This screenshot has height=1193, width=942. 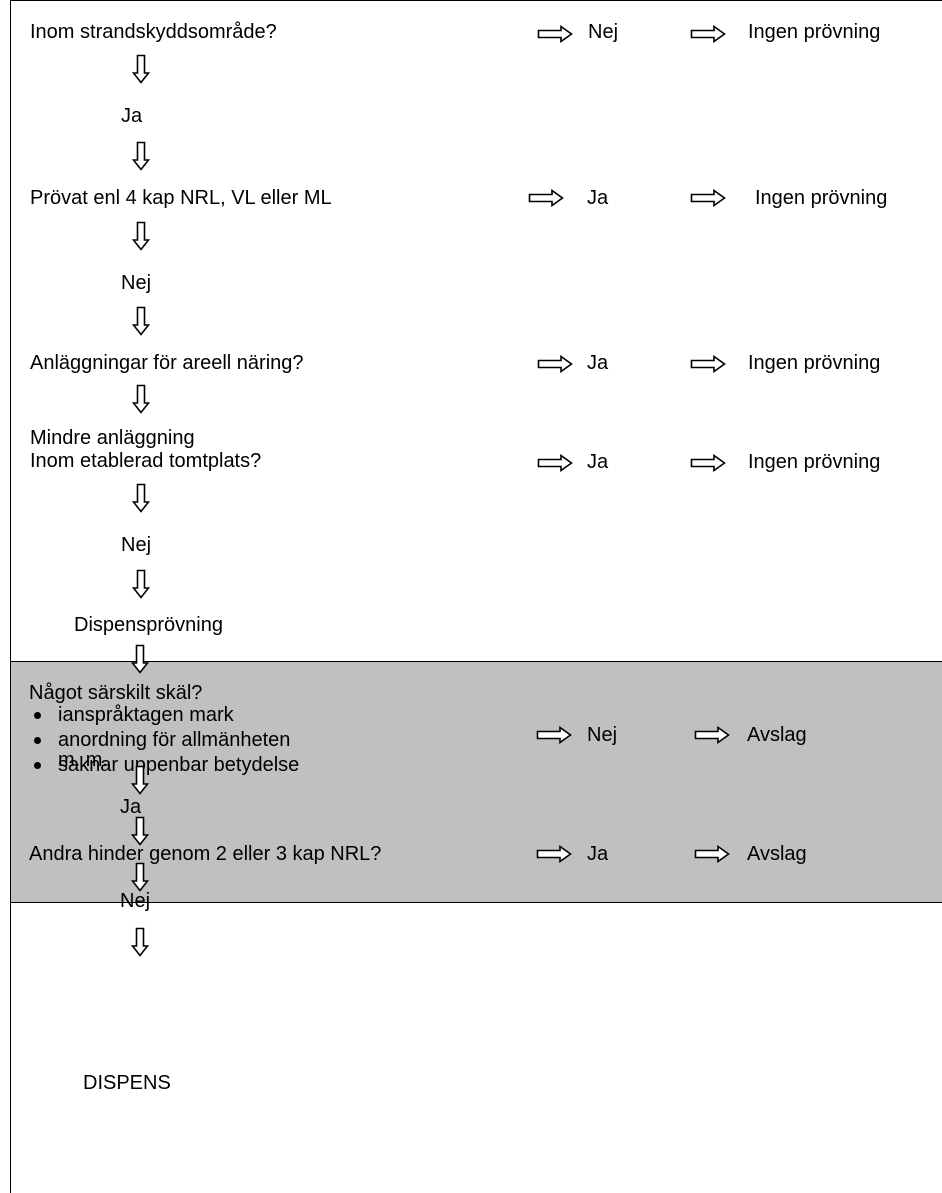 I want to click on final-result: DISPENS, so click(x=127, y=1083).